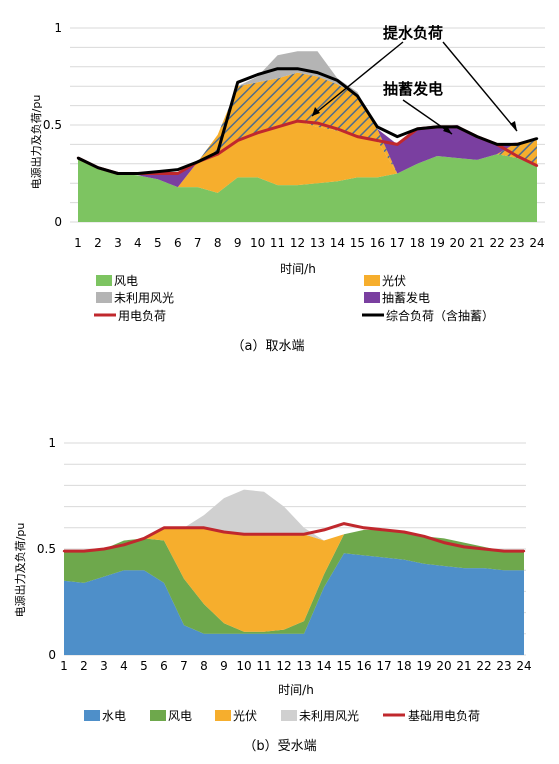 The width and height of the screenshot is (559, 764). I want to click on x-tick-label: 8, so click(218, 243).